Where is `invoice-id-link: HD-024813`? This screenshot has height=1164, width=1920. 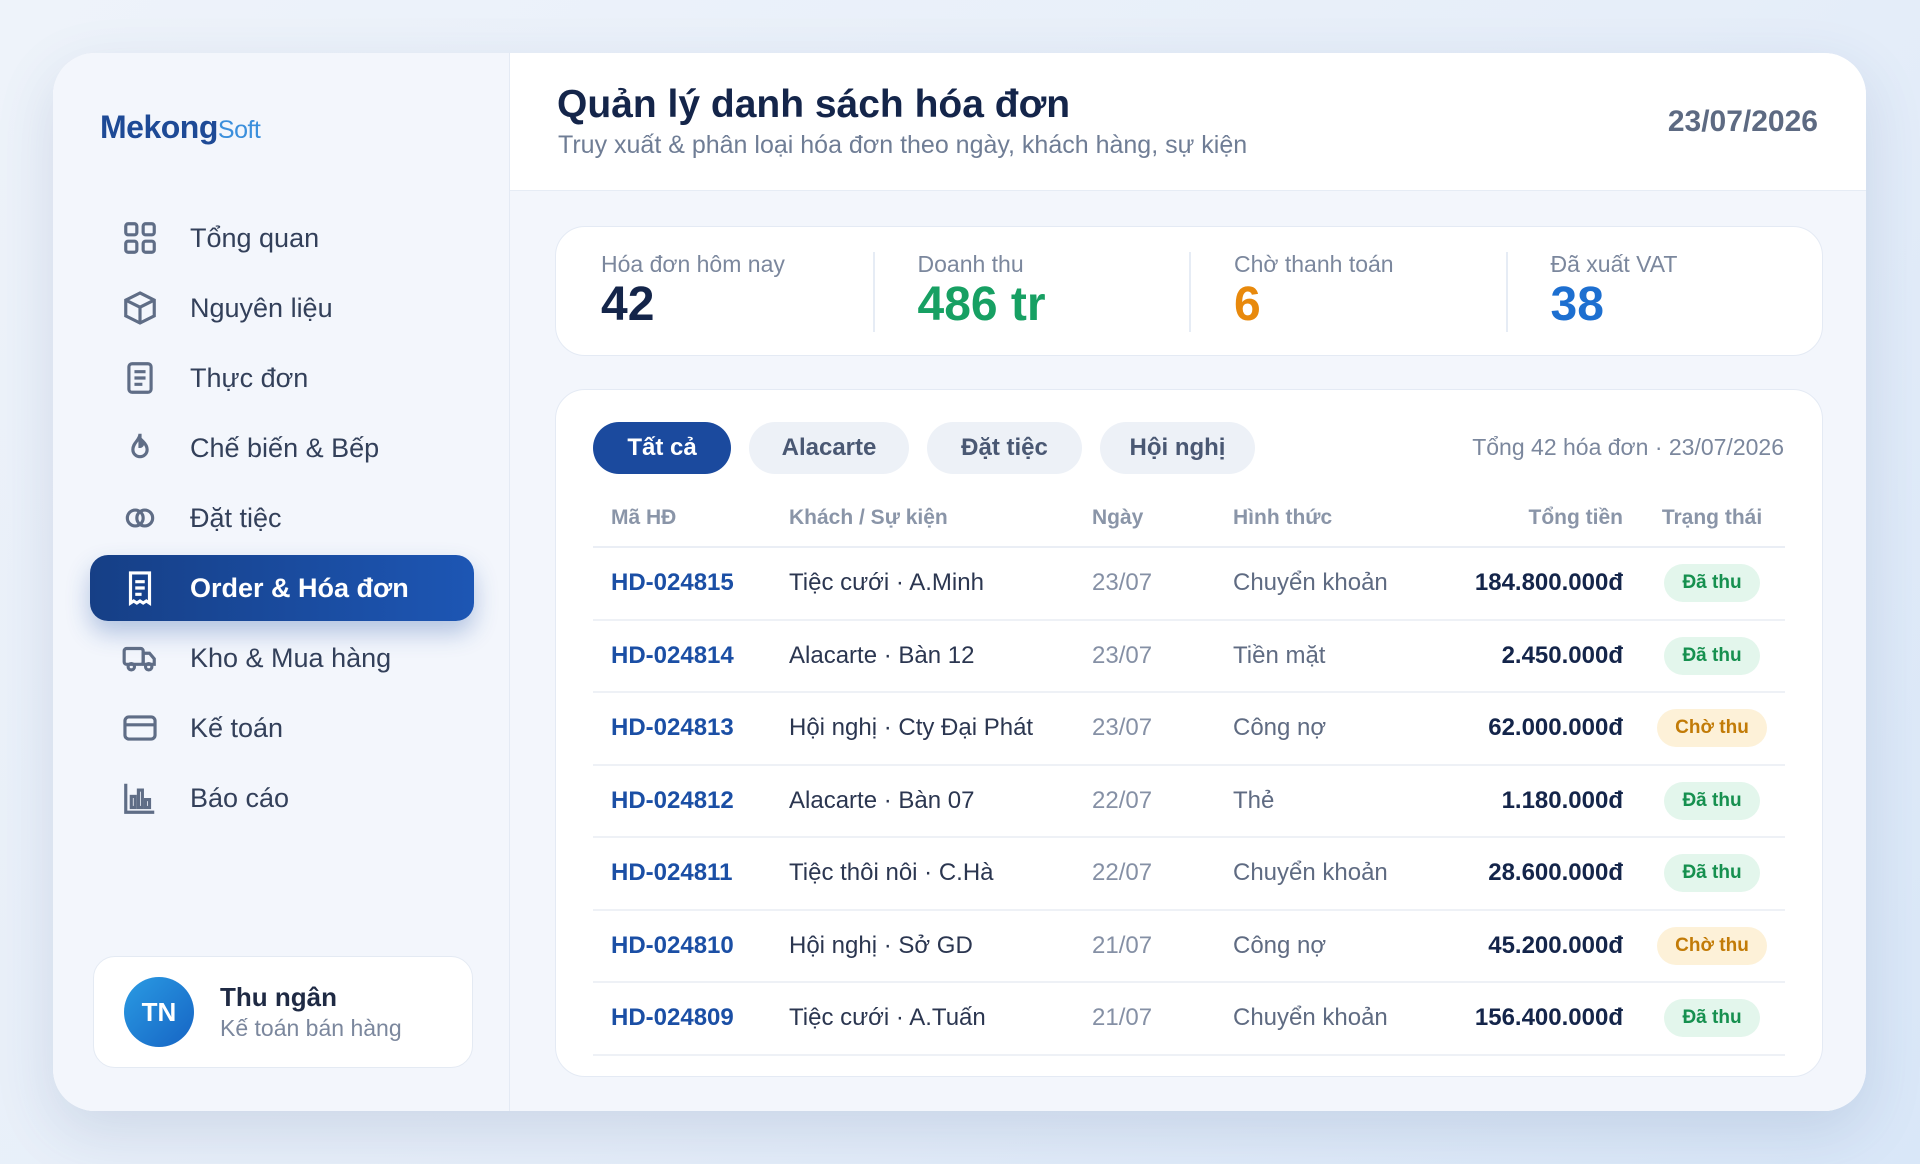 invoice-id-link: HD-024813 is located at coordinates (672, 728).